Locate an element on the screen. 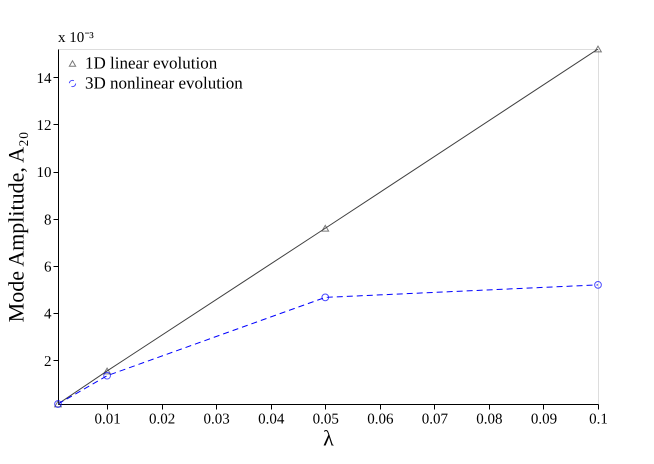  y-tick-label: 10 is located at coordinates (44, 173).